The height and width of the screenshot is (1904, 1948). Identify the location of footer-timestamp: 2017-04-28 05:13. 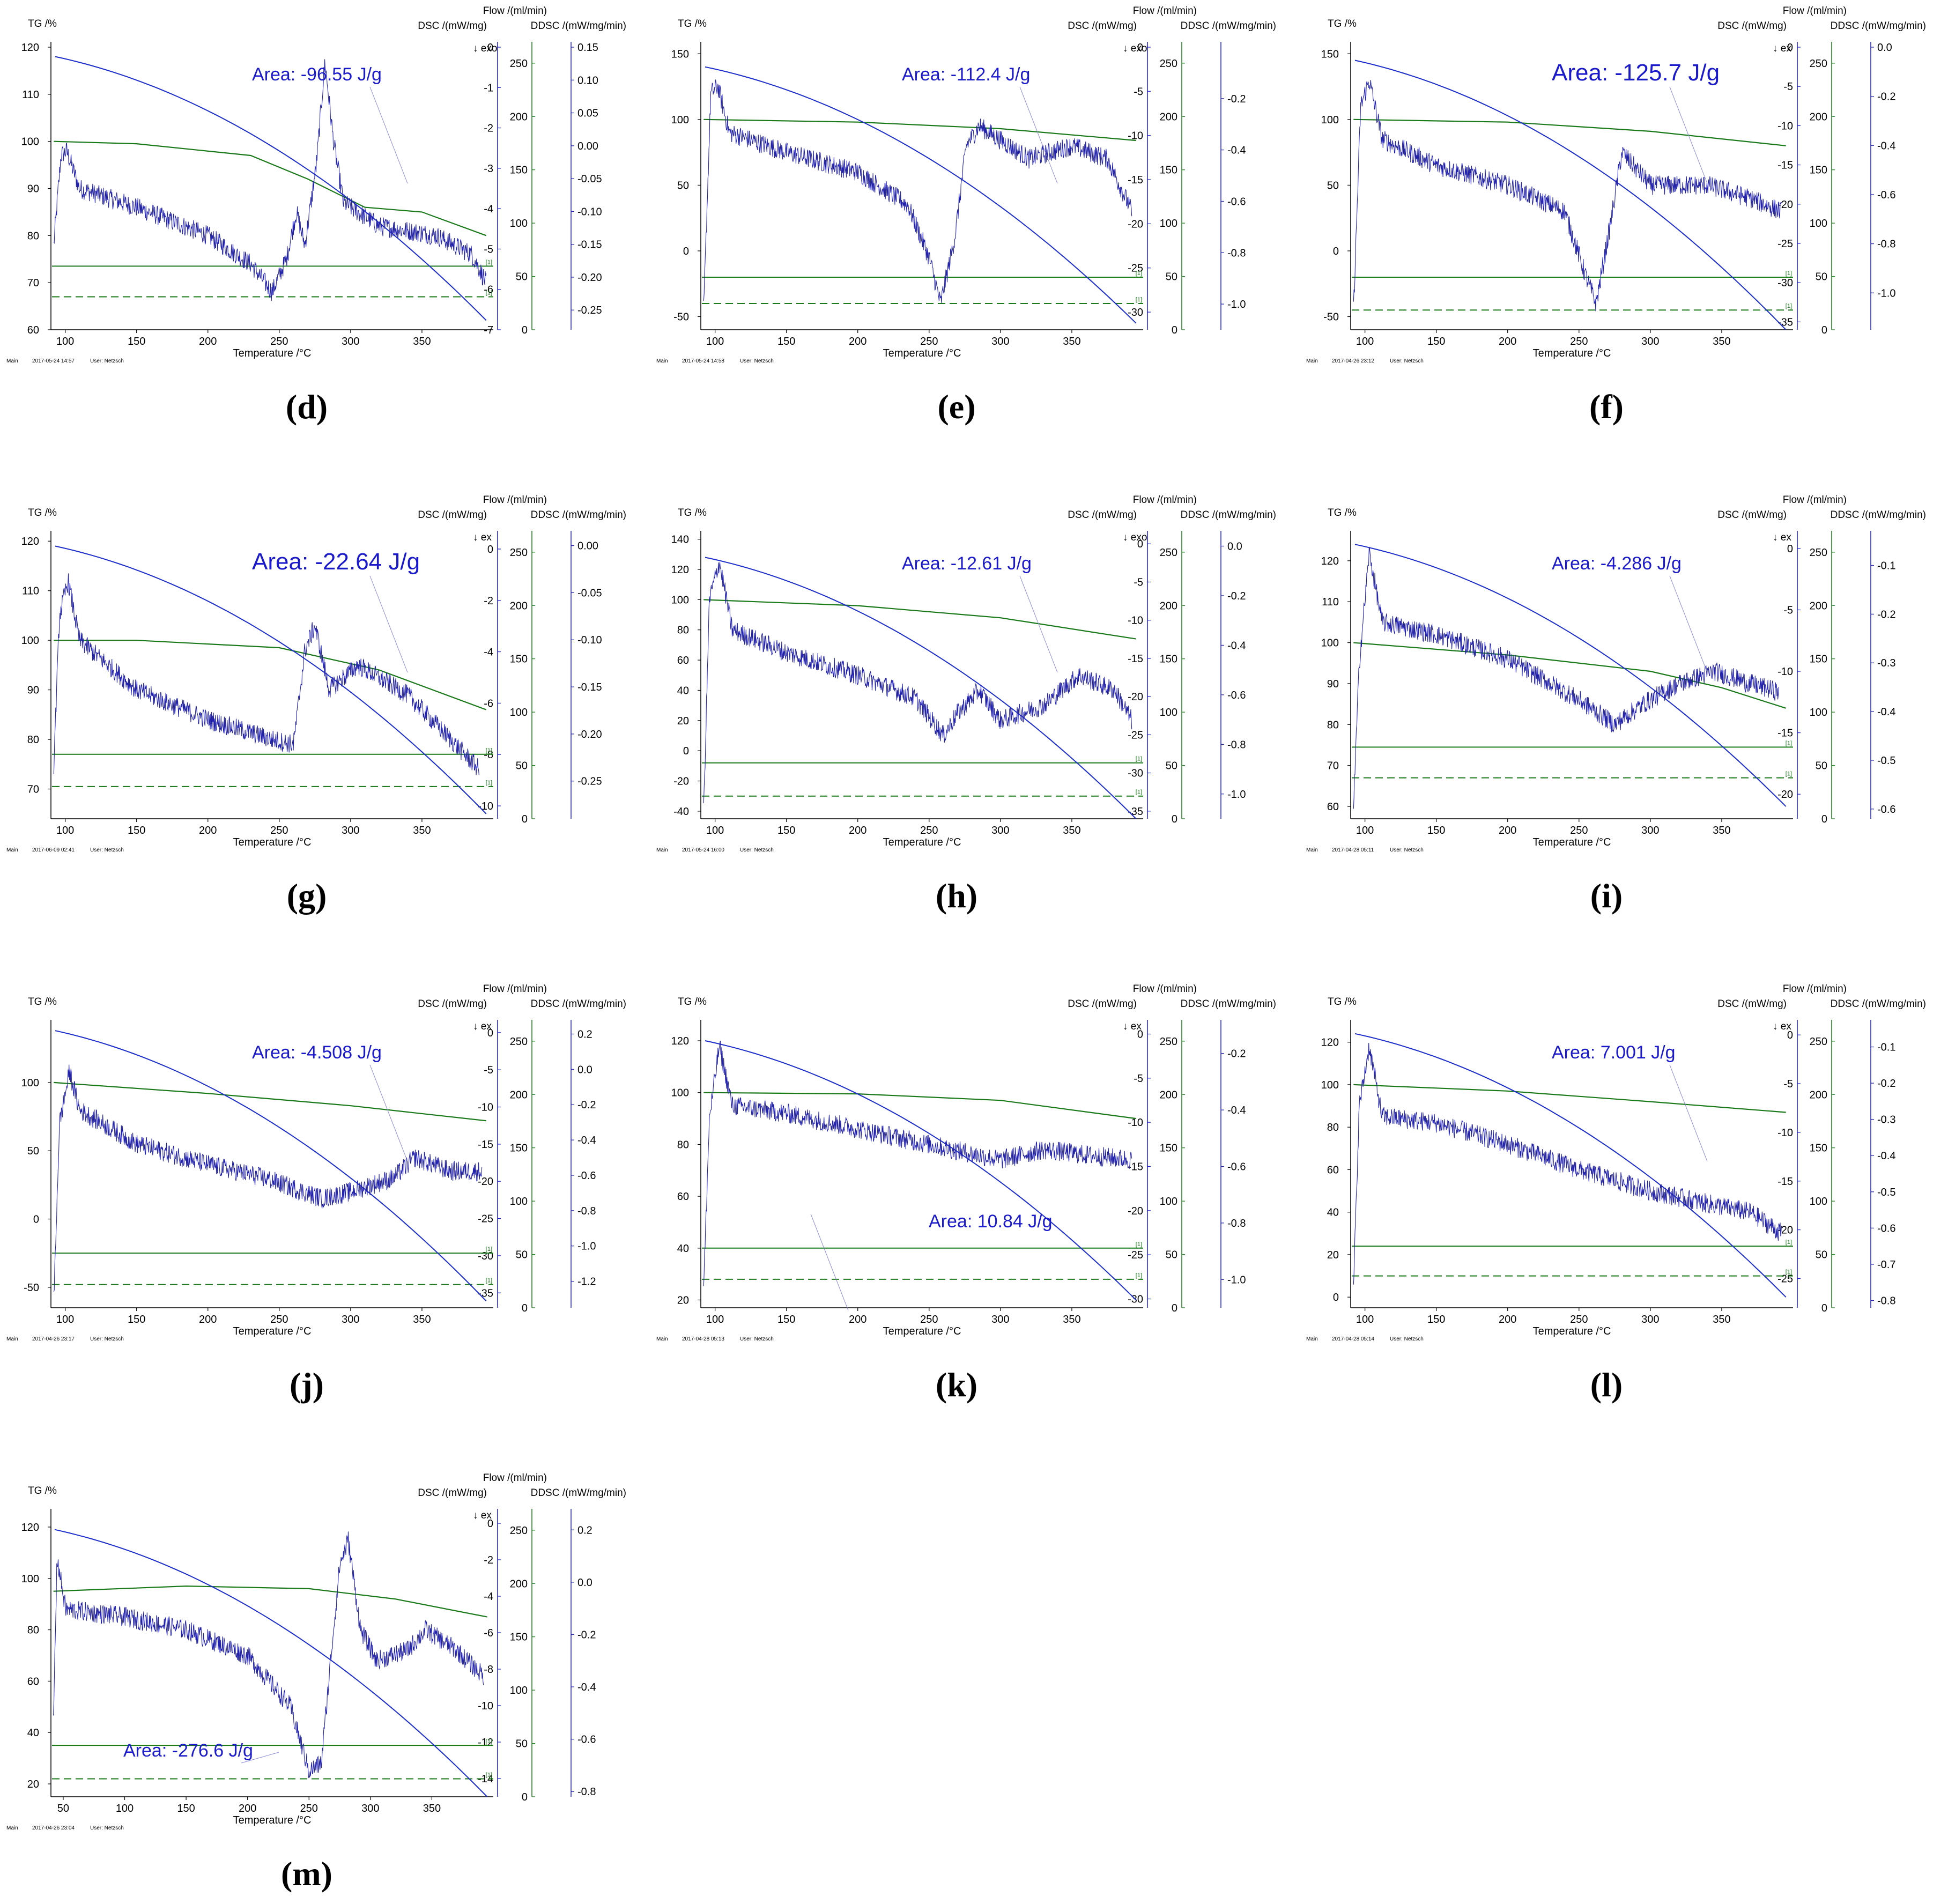
(703, 1339).